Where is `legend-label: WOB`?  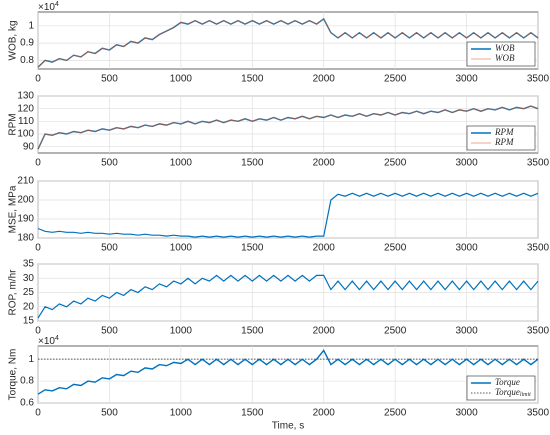 legend-label: WOB is located at coordinates (505, 58).